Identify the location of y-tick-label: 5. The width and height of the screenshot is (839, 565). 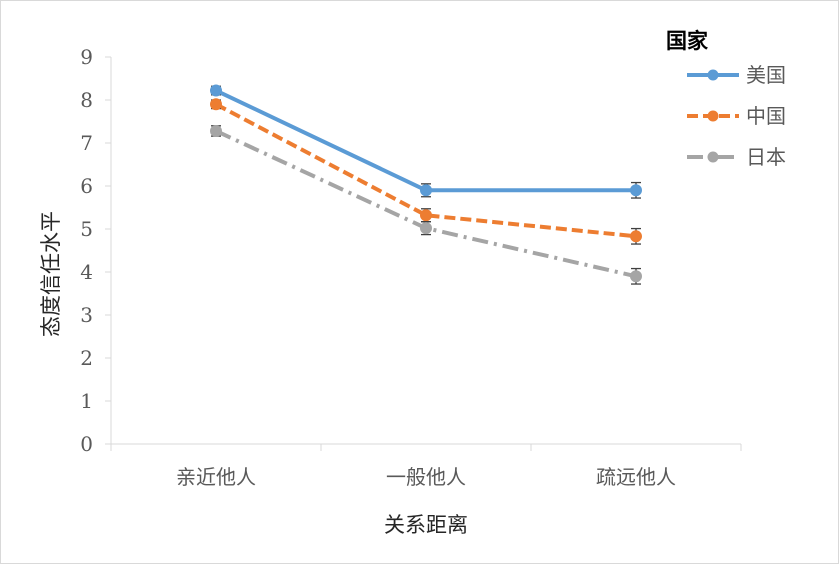
(86, 229).